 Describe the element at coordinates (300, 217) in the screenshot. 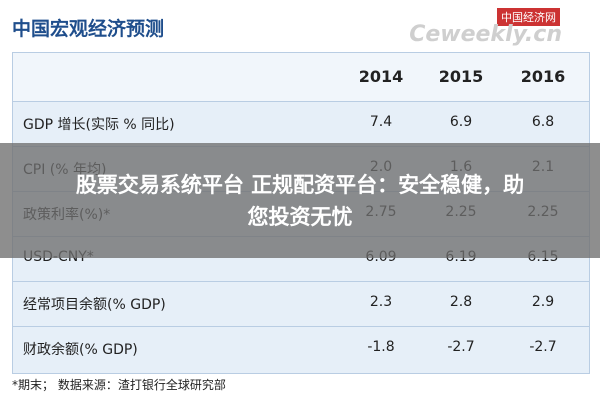

I see `banner-line: 您投资无忧` at that location.